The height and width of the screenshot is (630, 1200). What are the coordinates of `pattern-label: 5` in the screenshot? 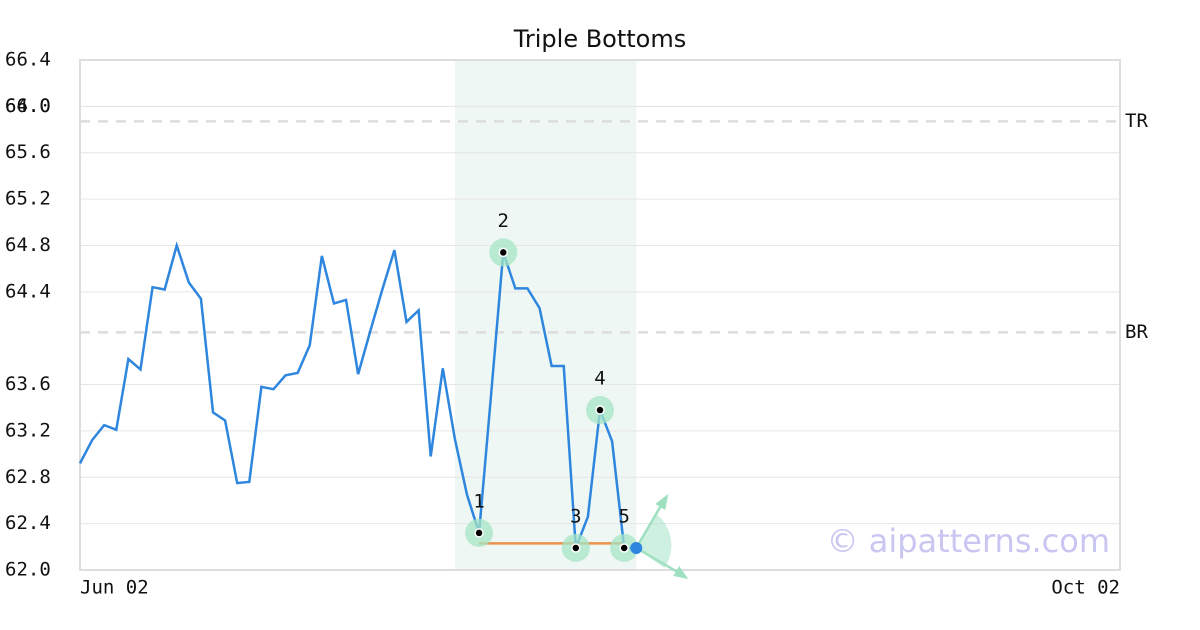 It's located at (623, 516).